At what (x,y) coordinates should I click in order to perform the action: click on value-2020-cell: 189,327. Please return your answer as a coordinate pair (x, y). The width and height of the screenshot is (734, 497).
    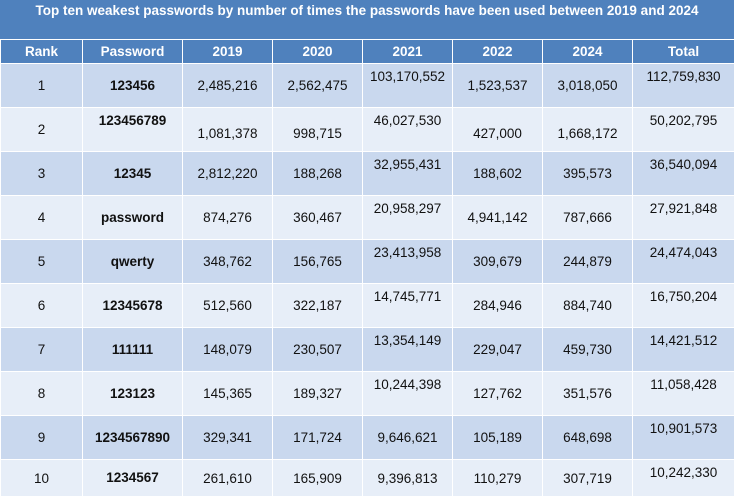
    Looking at the image, I should click on (318, 394).